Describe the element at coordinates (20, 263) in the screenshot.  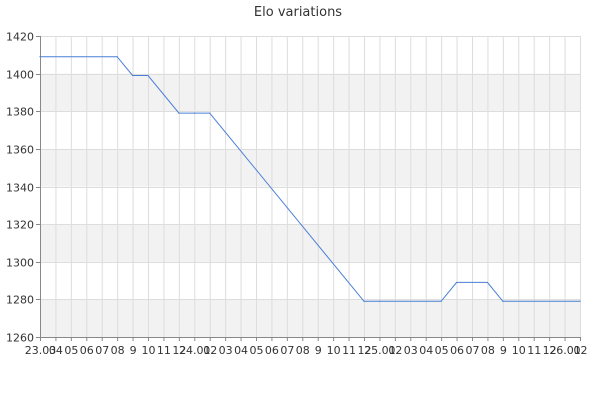
I see `y-tick-label: 1300` at that location.